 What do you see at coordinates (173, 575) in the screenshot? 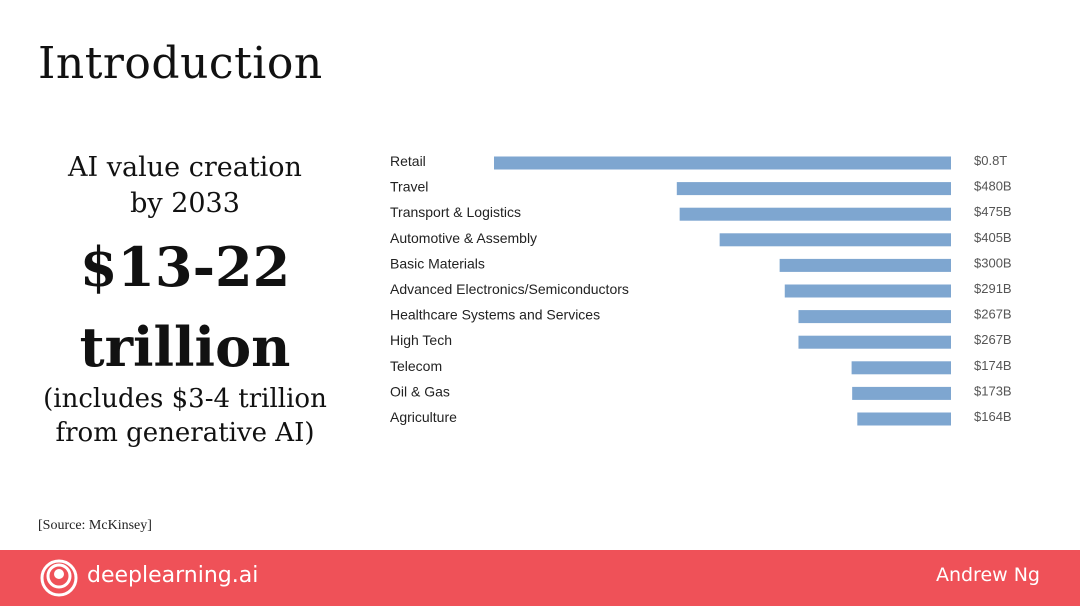
I see `brand-name: deeplearning.ai` at bounding box center [173, 575].